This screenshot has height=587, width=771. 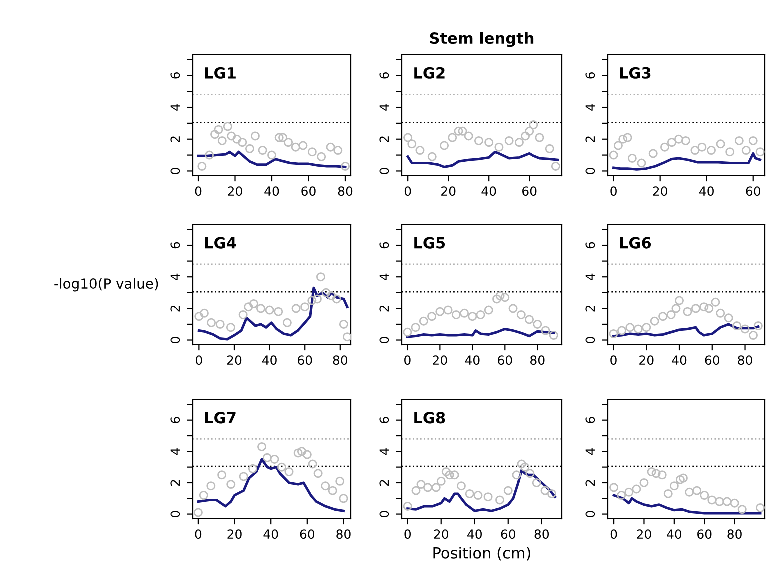 What do you see at coordinates (430, 418) in the screenshot?
I see `annotation: LG8` at bounding box center [430, 418].